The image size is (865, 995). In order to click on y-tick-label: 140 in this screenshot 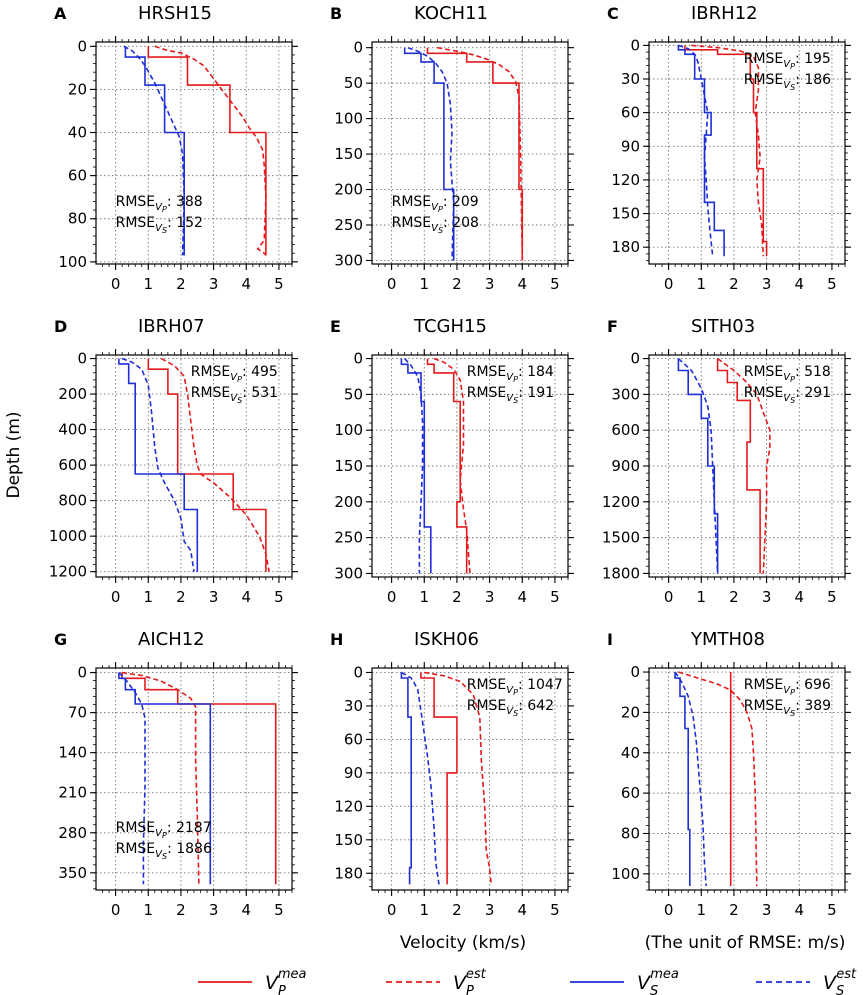, I will do `click(72, 753)`.